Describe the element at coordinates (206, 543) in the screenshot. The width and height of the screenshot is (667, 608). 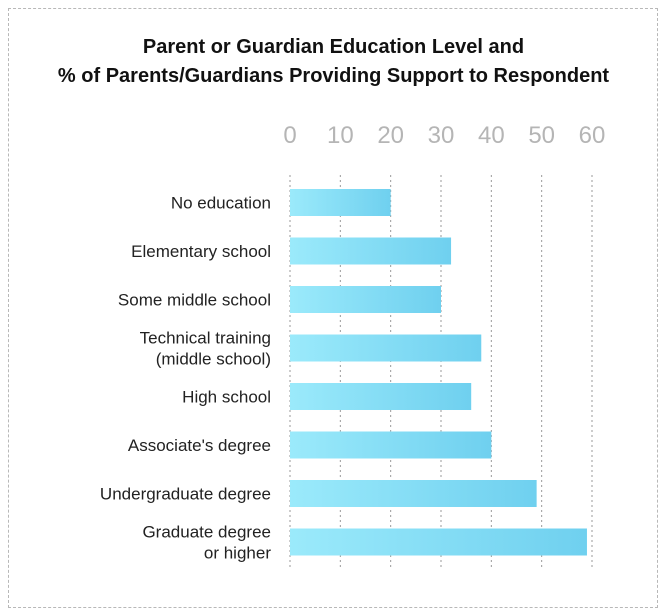
I see `category-label: Graduate degree or higher` at that location.